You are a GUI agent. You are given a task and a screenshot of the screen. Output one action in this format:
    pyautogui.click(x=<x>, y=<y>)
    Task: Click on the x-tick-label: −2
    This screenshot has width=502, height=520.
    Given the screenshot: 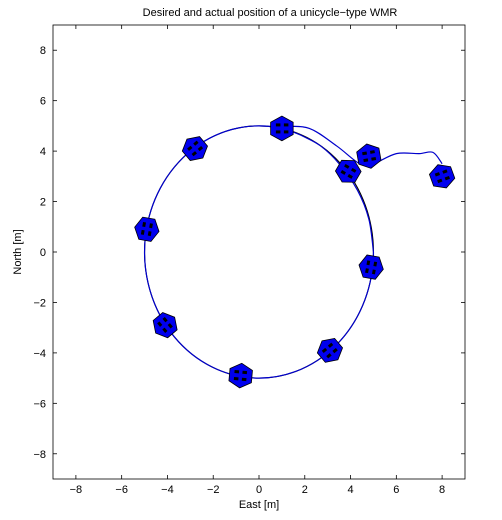 What is the action you would take?
    pyautogui.click(x=213, y=490)
    